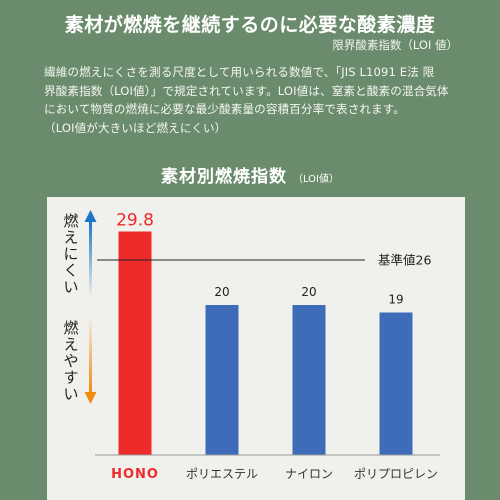 Image resolution: width=500 pixels, height=500 pixels. I want to click on label-easy-to-burn: 燃, so click(70, 328).